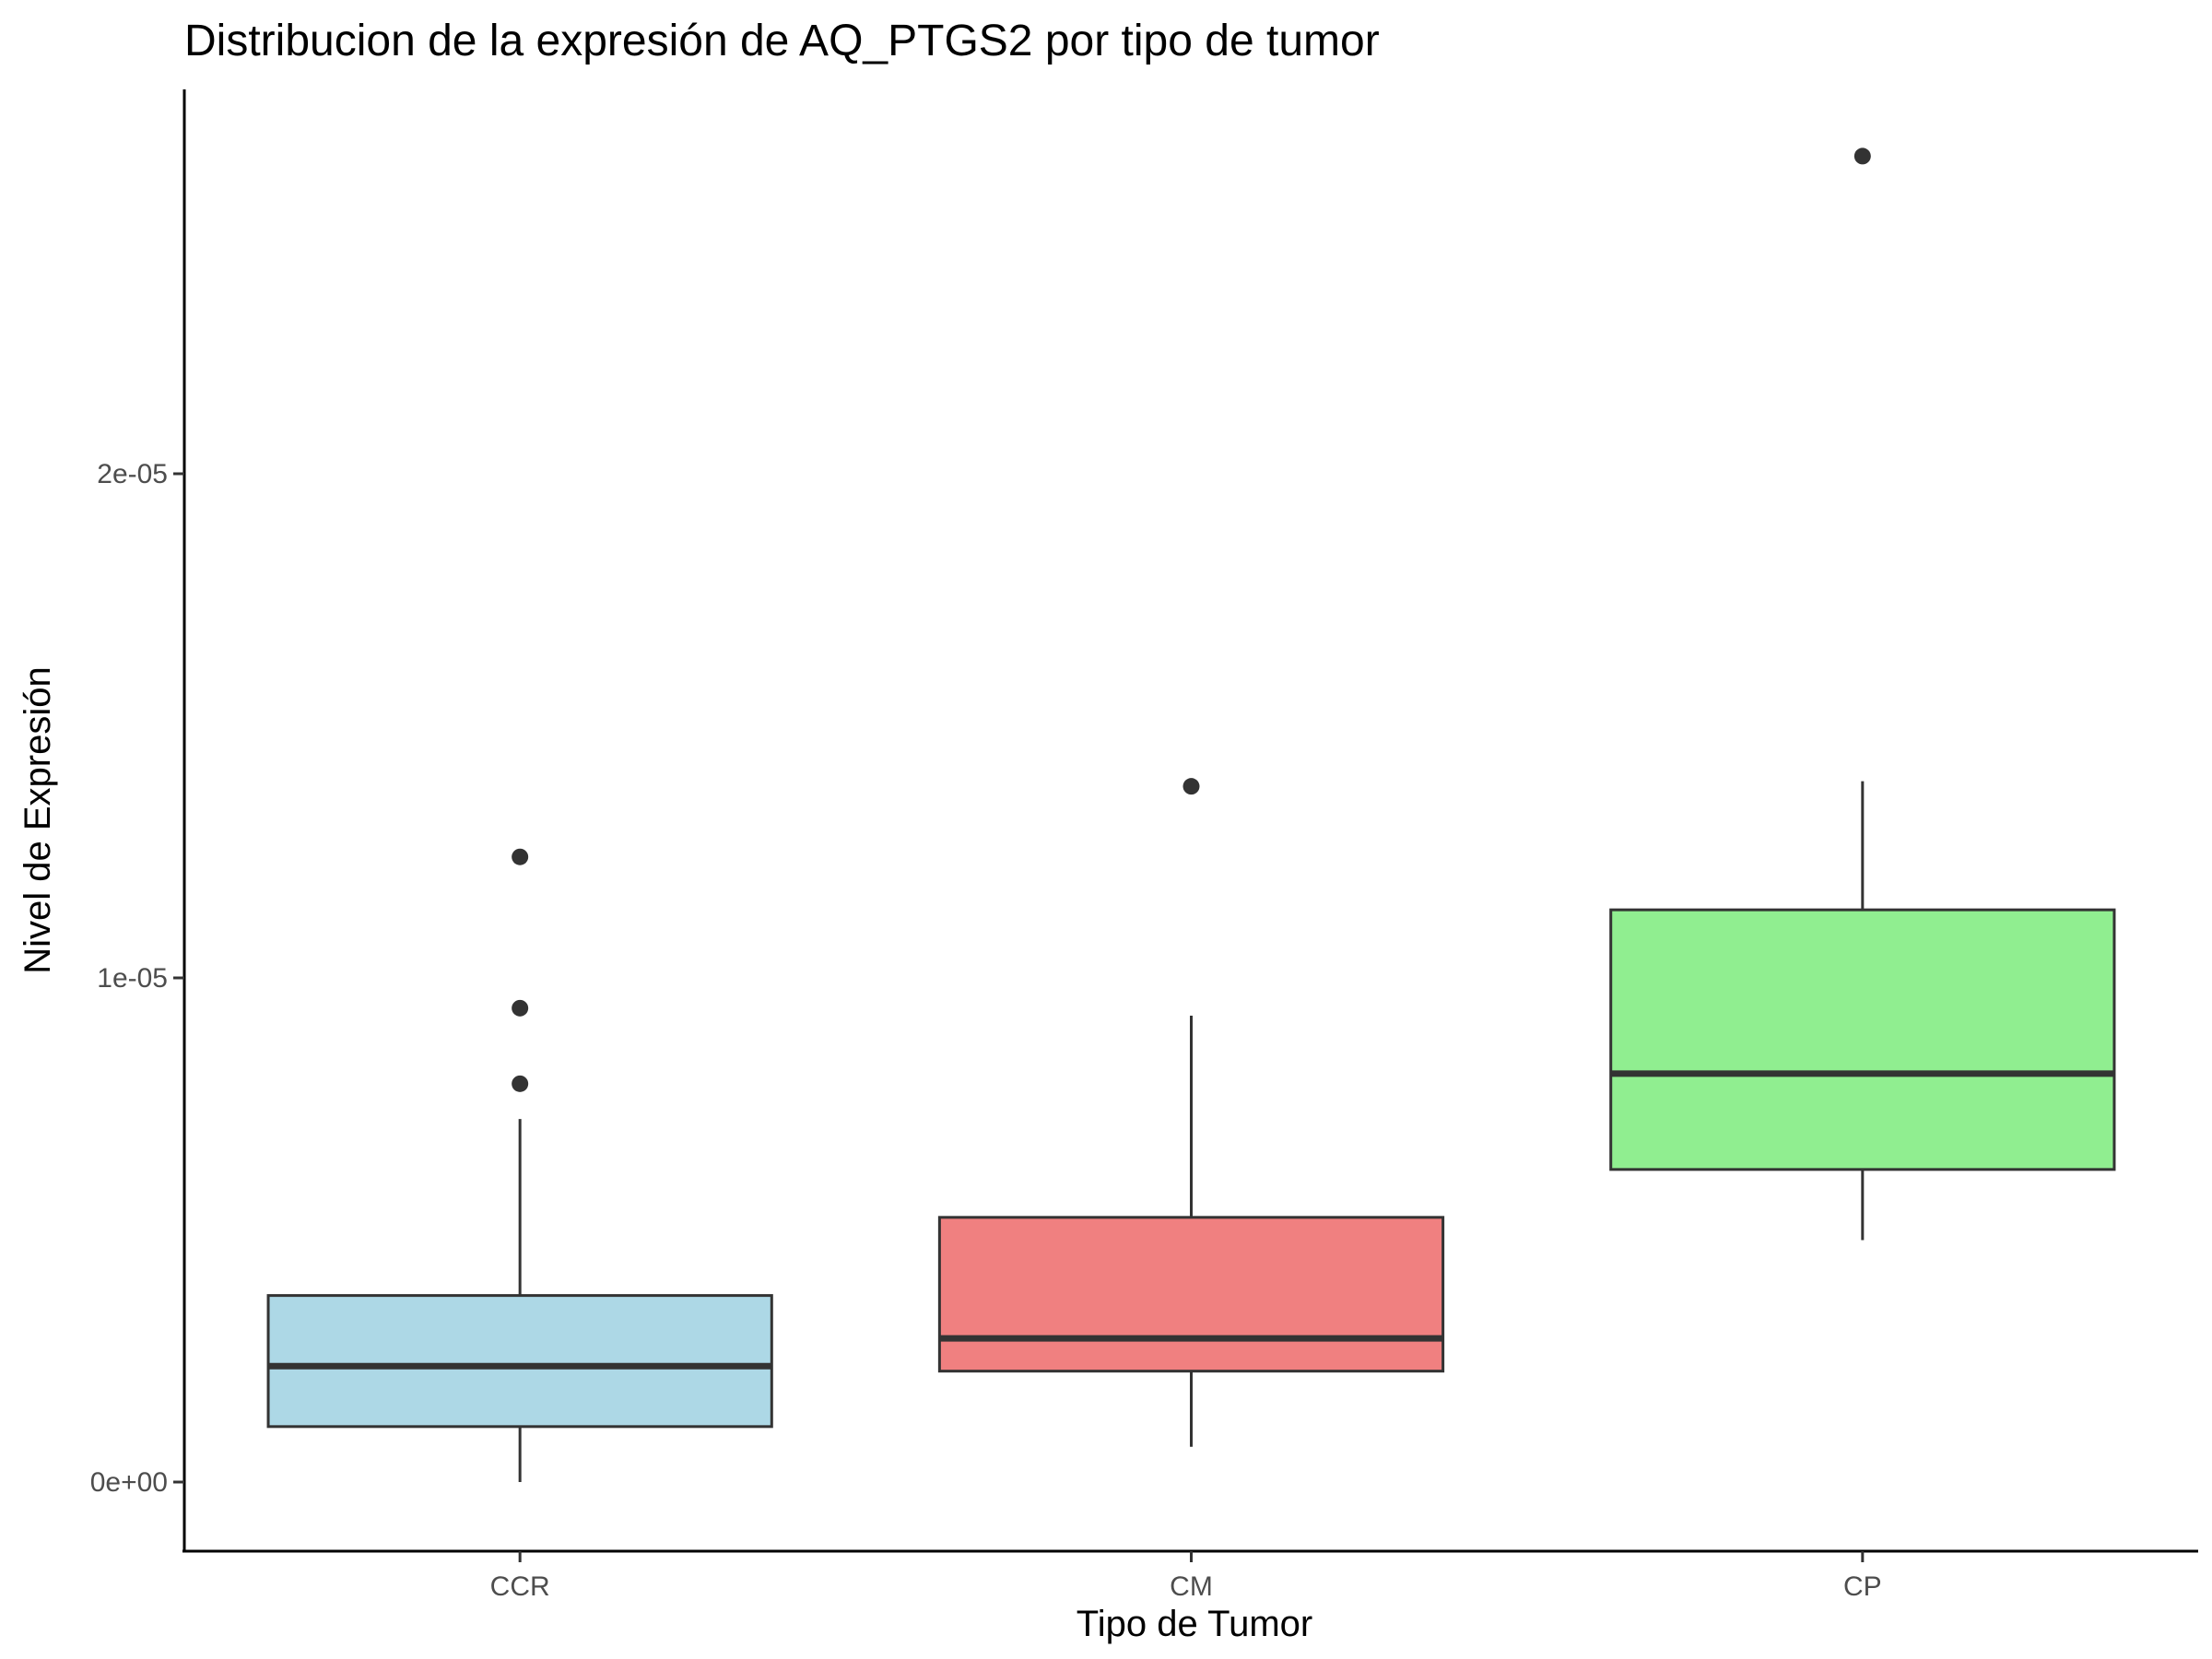  I want to click on x-axis-ticks: CCR CM CP, so click(1186, 1576).